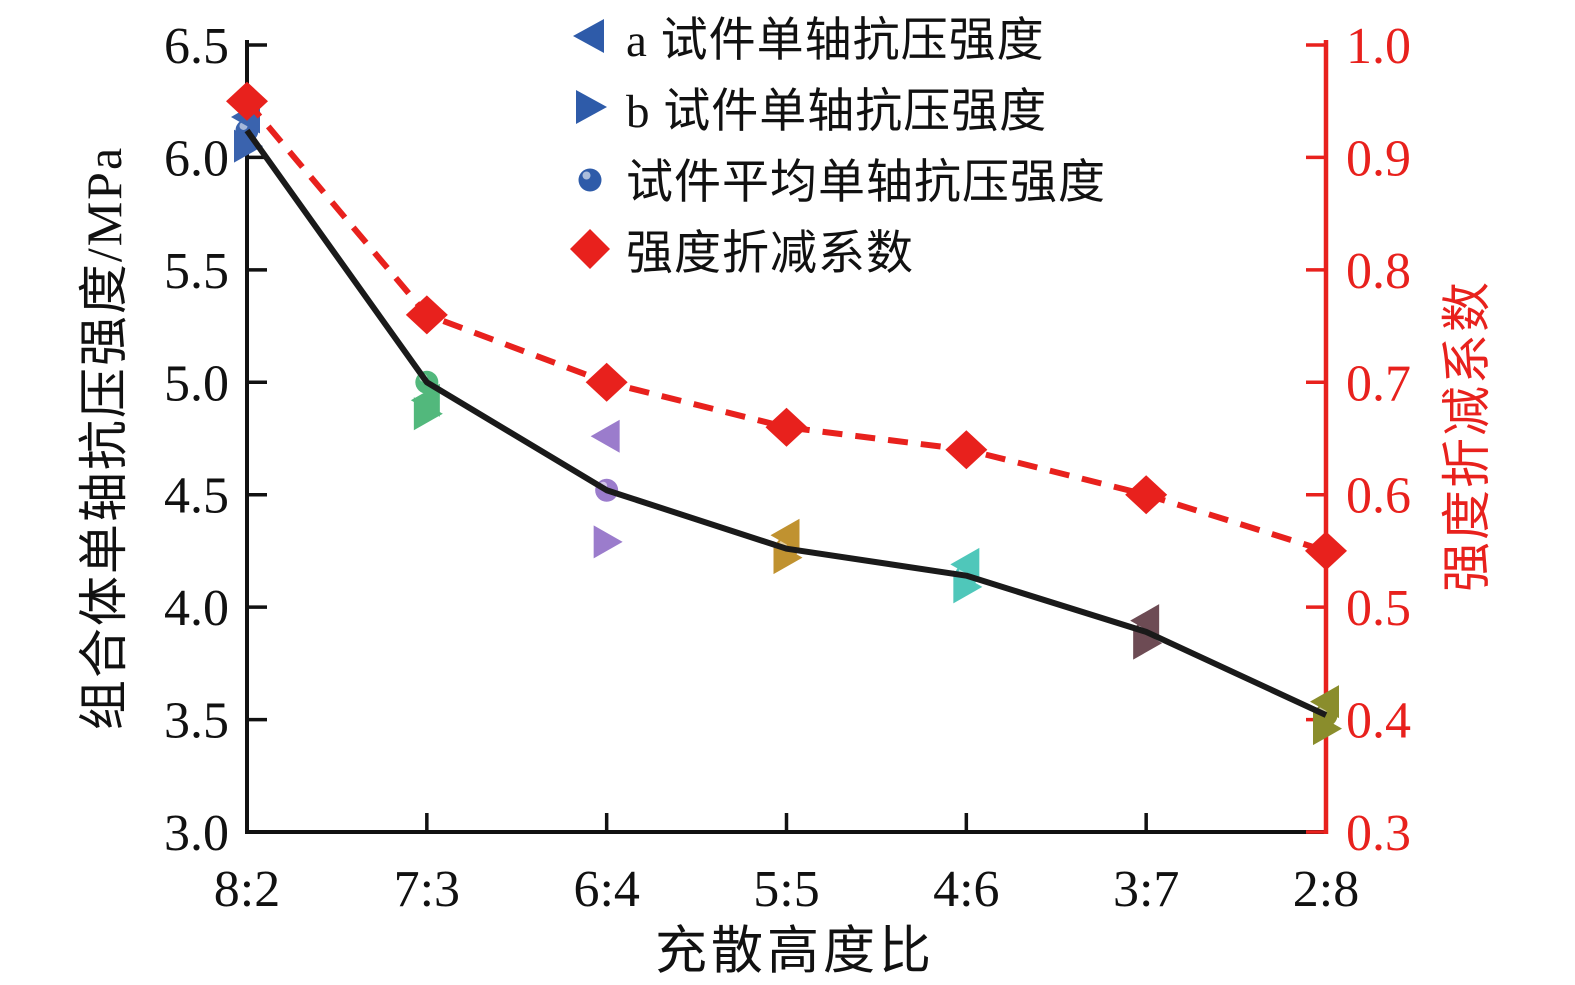  Describe the element at coordinates (786, 427) in the screenshot. I see `point-strength-reduction-coefficient-5:5` at that location.